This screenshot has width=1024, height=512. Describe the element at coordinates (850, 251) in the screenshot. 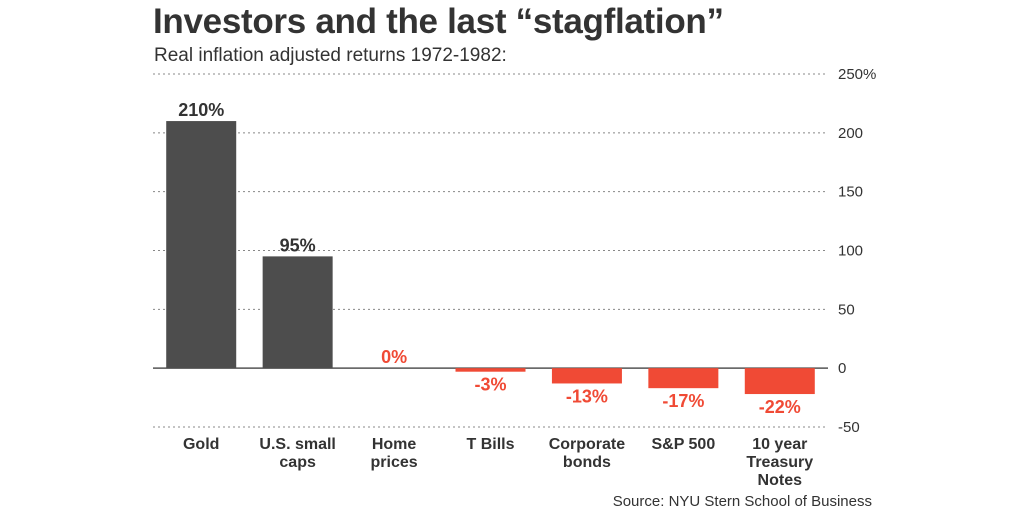

I see `y-tick-label: 100` at that location.